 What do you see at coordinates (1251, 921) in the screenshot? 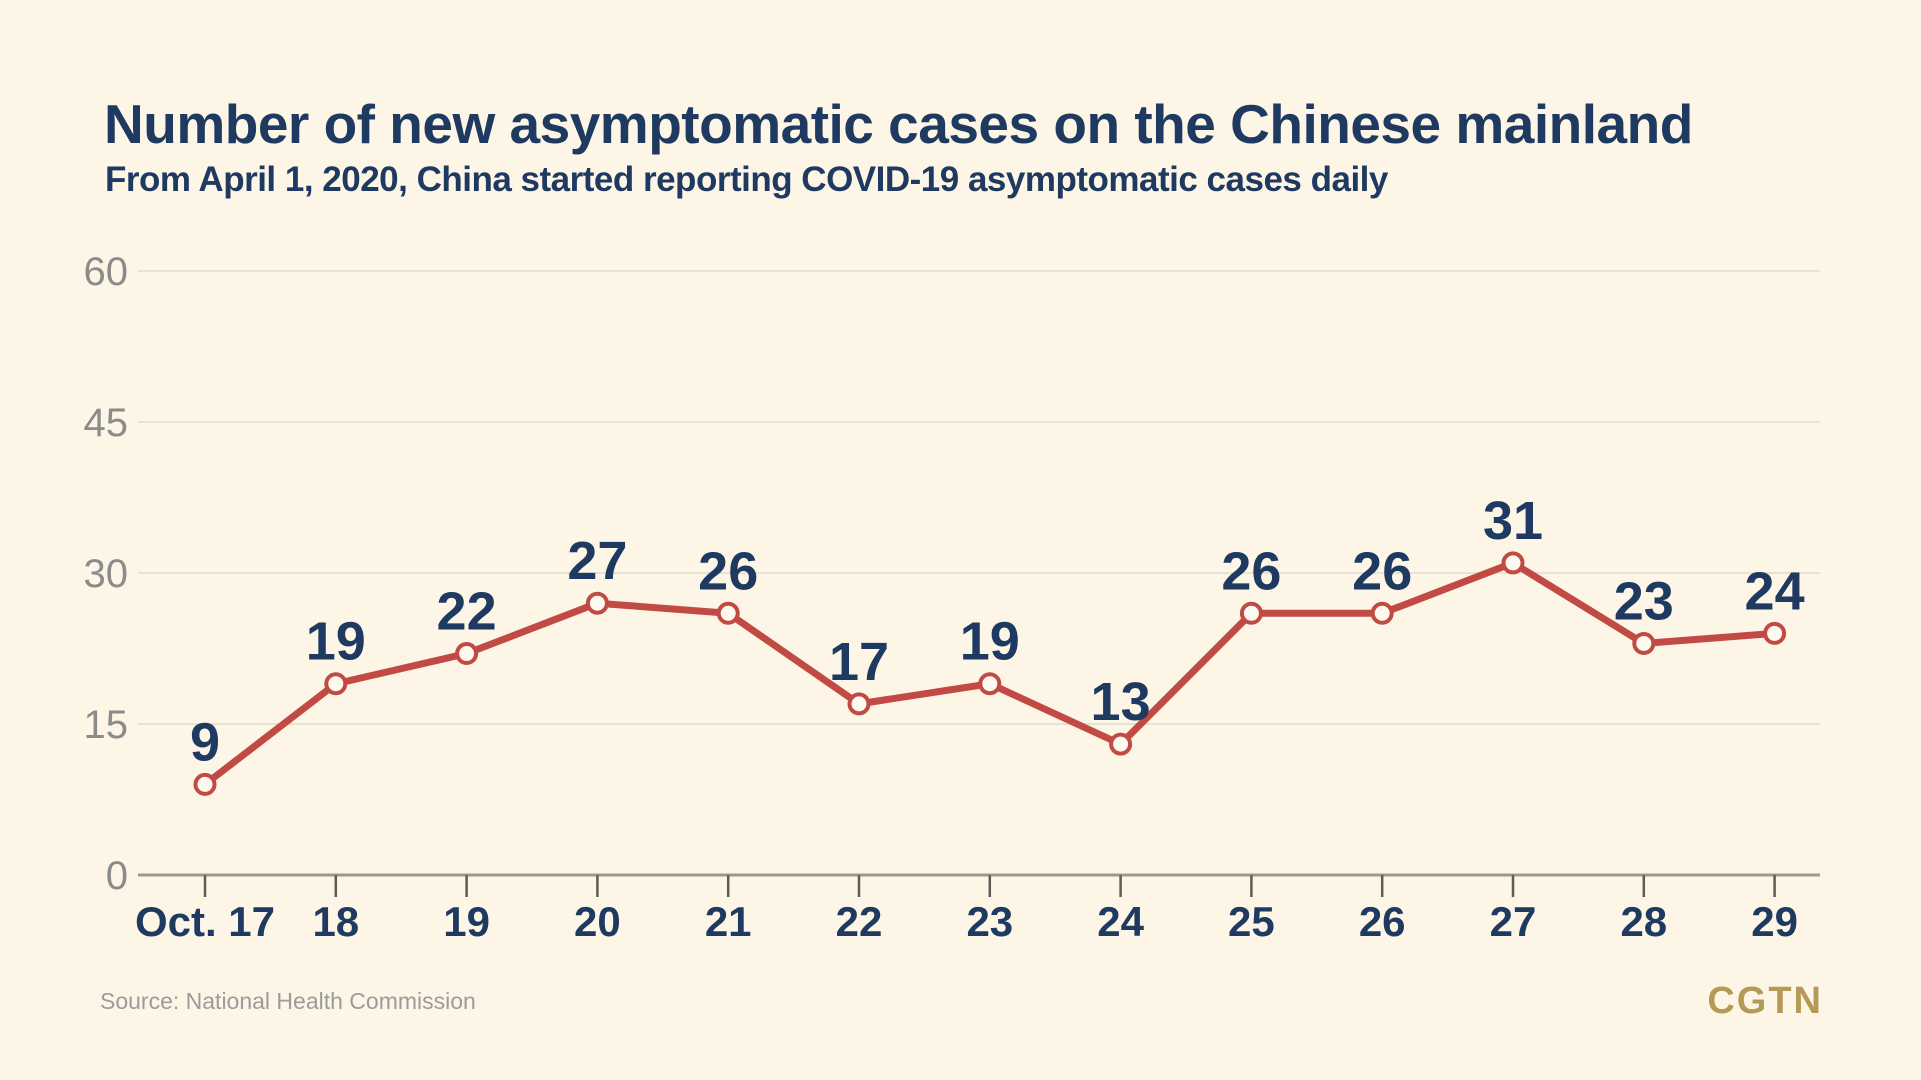
I see `x-tick-label: 25` at bounding box center [1251, 921].